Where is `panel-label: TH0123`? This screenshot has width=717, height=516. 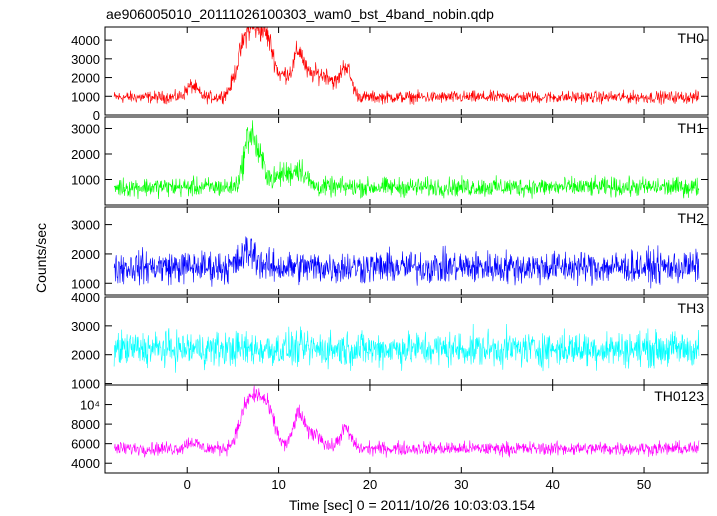
panel-label: TH0123 is located at coordinates (679, 396).